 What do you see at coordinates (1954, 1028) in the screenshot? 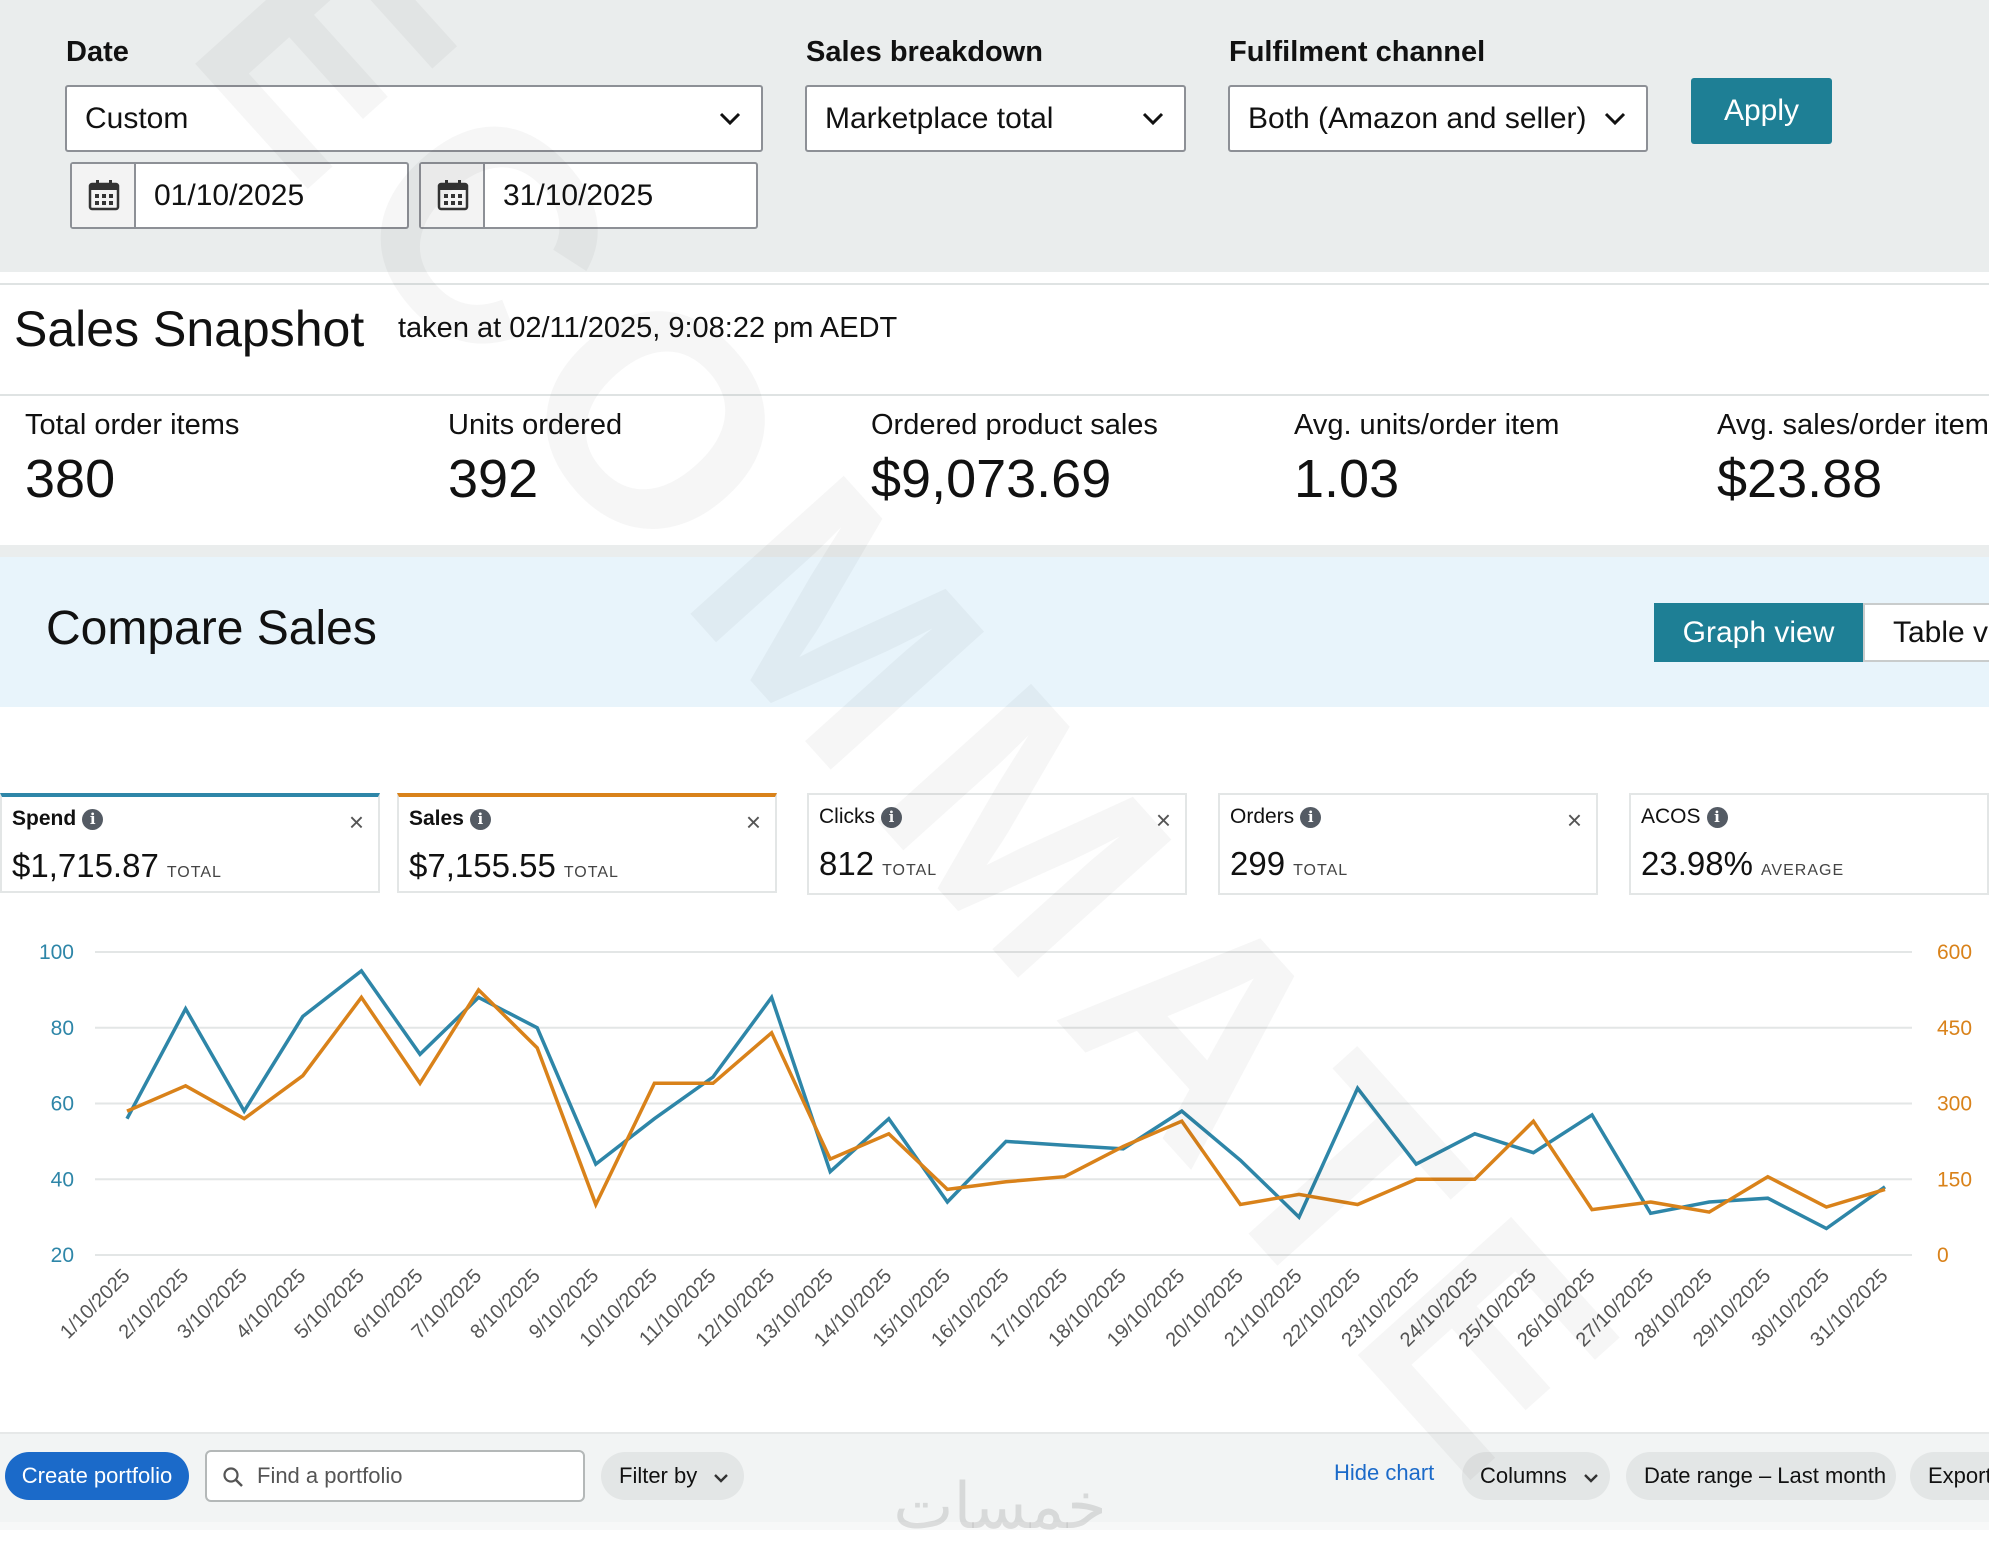
I see `y-right-tick-label: 450` at bounding box center [1954, 1028].